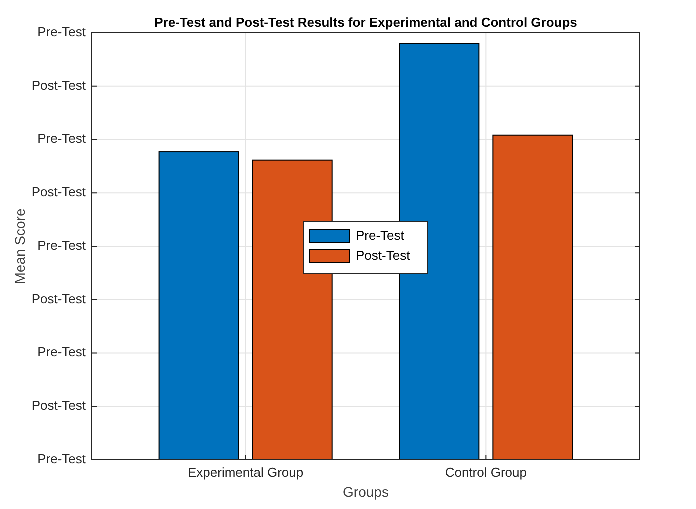 This screenshot has height=509, width=696. Describe the element at coordinates (246, 472) in the screenshot. I see `x-tick-label: Experimental Group` at that location.